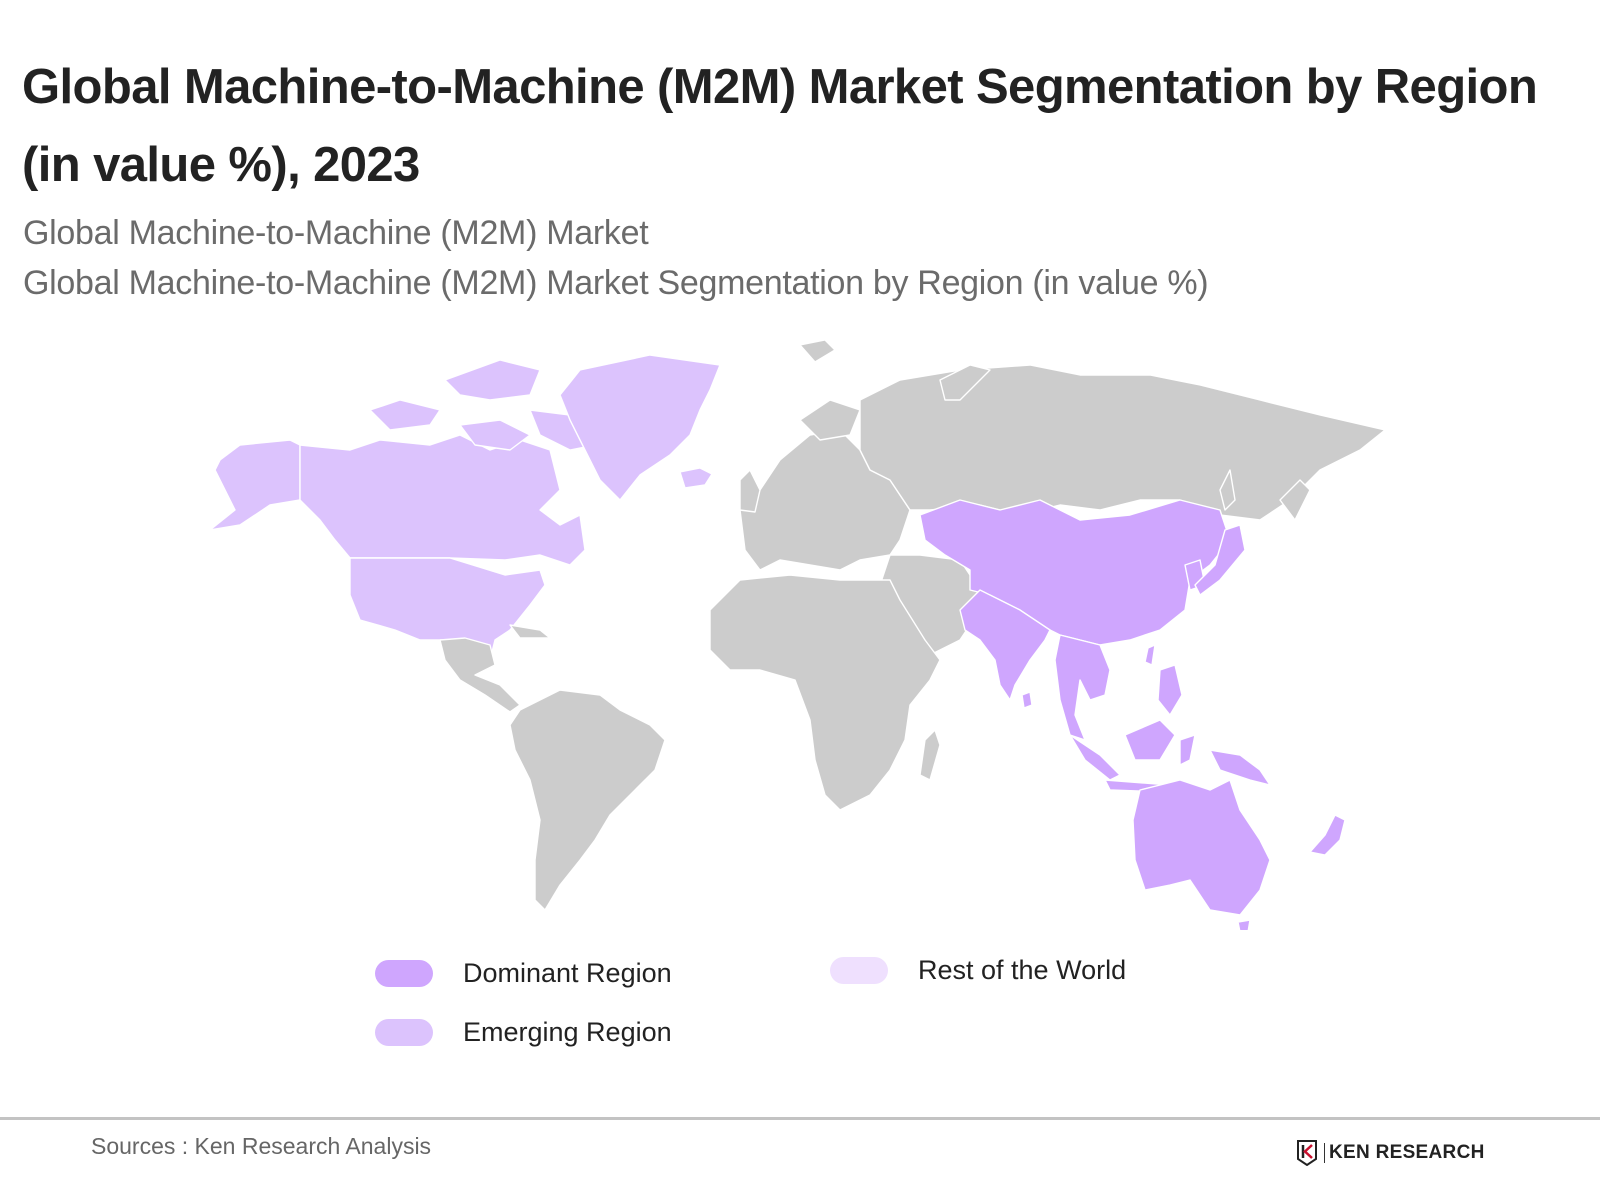 Image resolution: width=1600 pixels, height=1200 pixels. I want to click on region-north-america, so click(465, 507).